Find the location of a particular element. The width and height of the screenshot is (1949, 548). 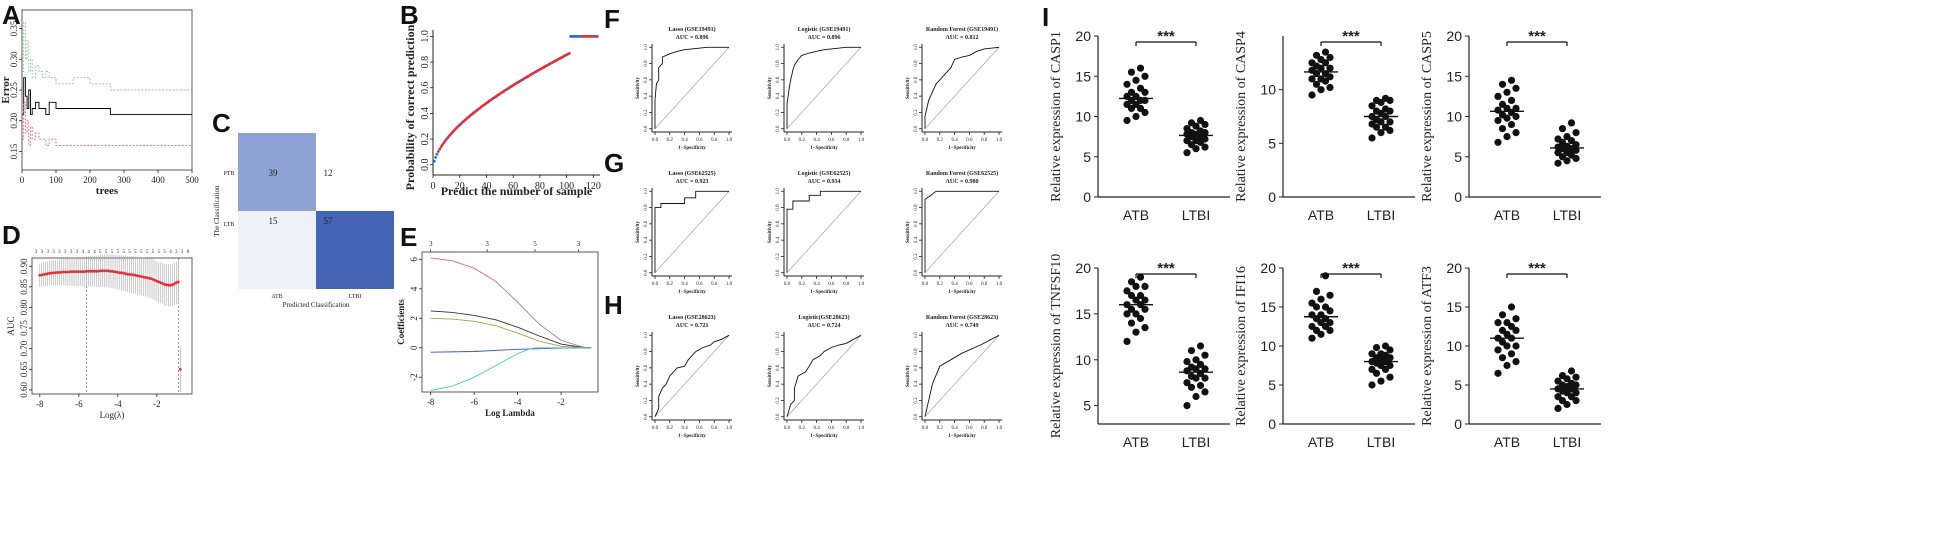

matrix-cell is located at coordinates (277, 250).